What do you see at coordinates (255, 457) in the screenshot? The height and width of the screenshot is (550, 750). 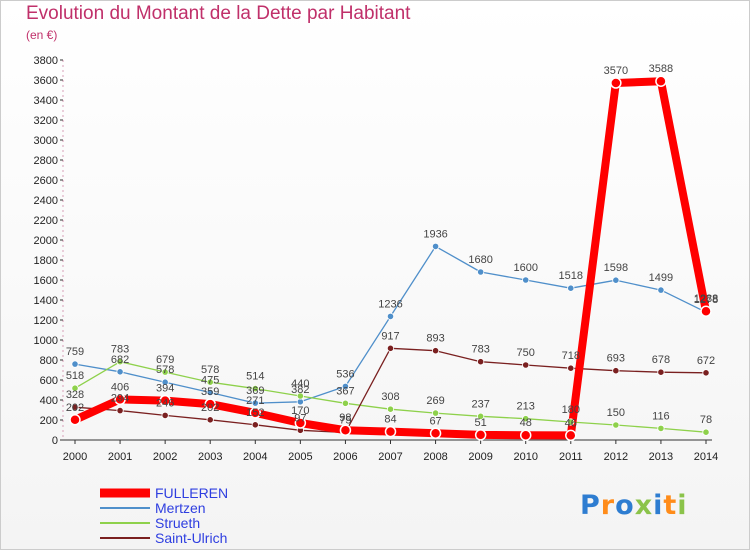 I see `x-tick-label: 2004` at bounding box center [255, 457].